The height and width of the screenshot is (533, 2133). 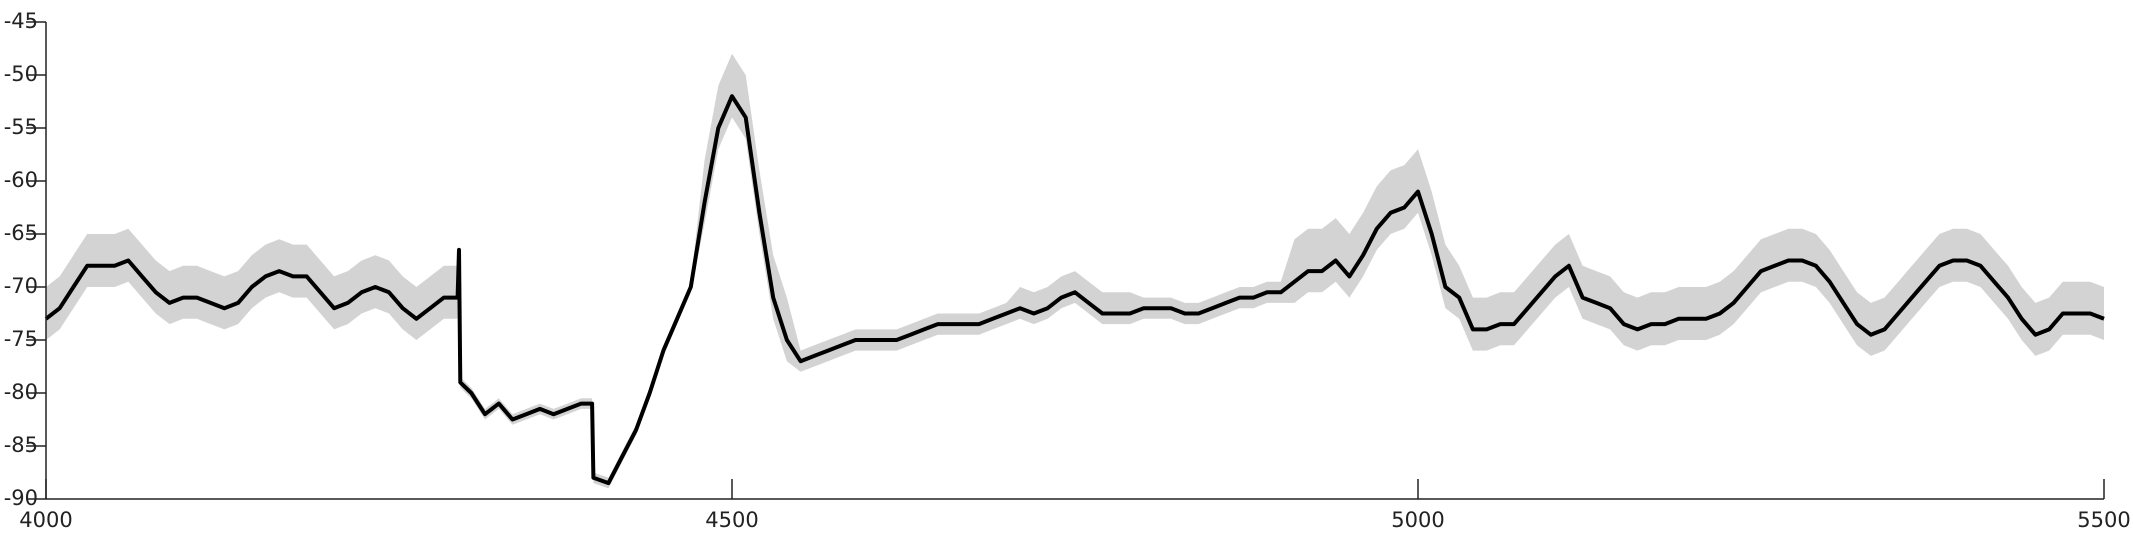 I want to click on y-tick-label: -50, so click(x=21, y=74).